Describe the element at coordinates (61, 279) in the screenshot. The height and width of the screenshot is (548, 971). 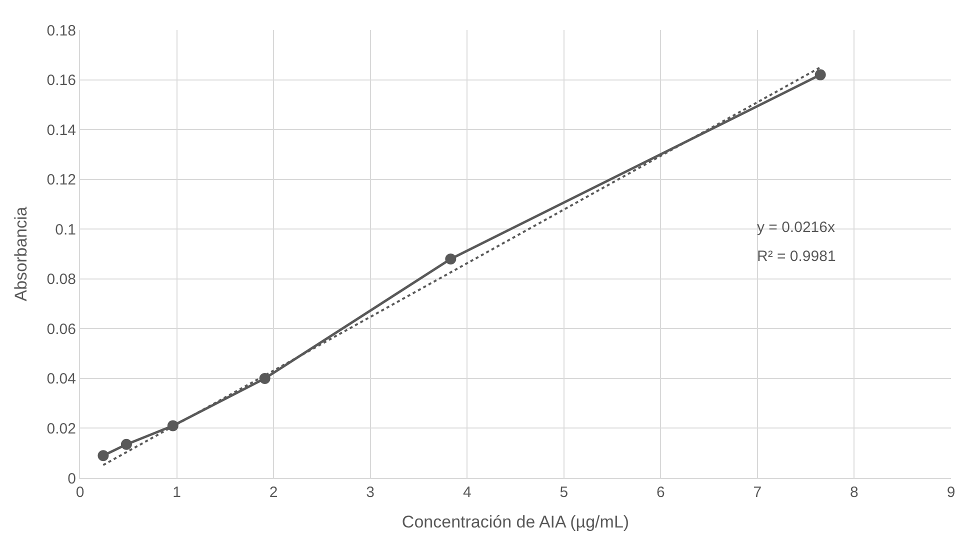
I see `y-tick-label: 0.08` at that location.